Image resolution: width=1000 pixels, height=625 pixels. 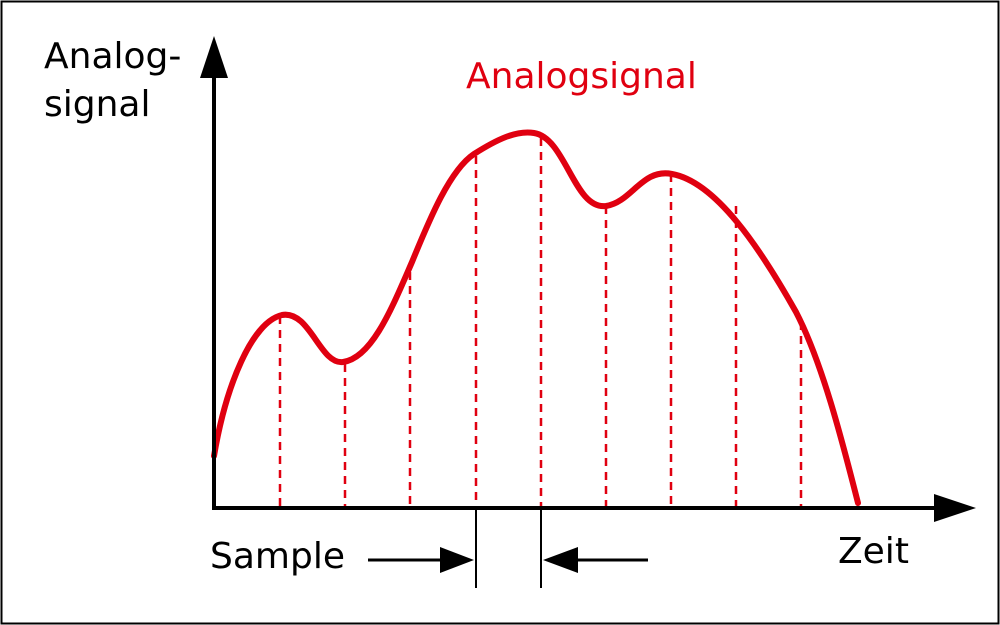 What do you see at coordinates (560, 560) in the screenshot?
I see `arrow-left-head` at bounding box center [560, 560].